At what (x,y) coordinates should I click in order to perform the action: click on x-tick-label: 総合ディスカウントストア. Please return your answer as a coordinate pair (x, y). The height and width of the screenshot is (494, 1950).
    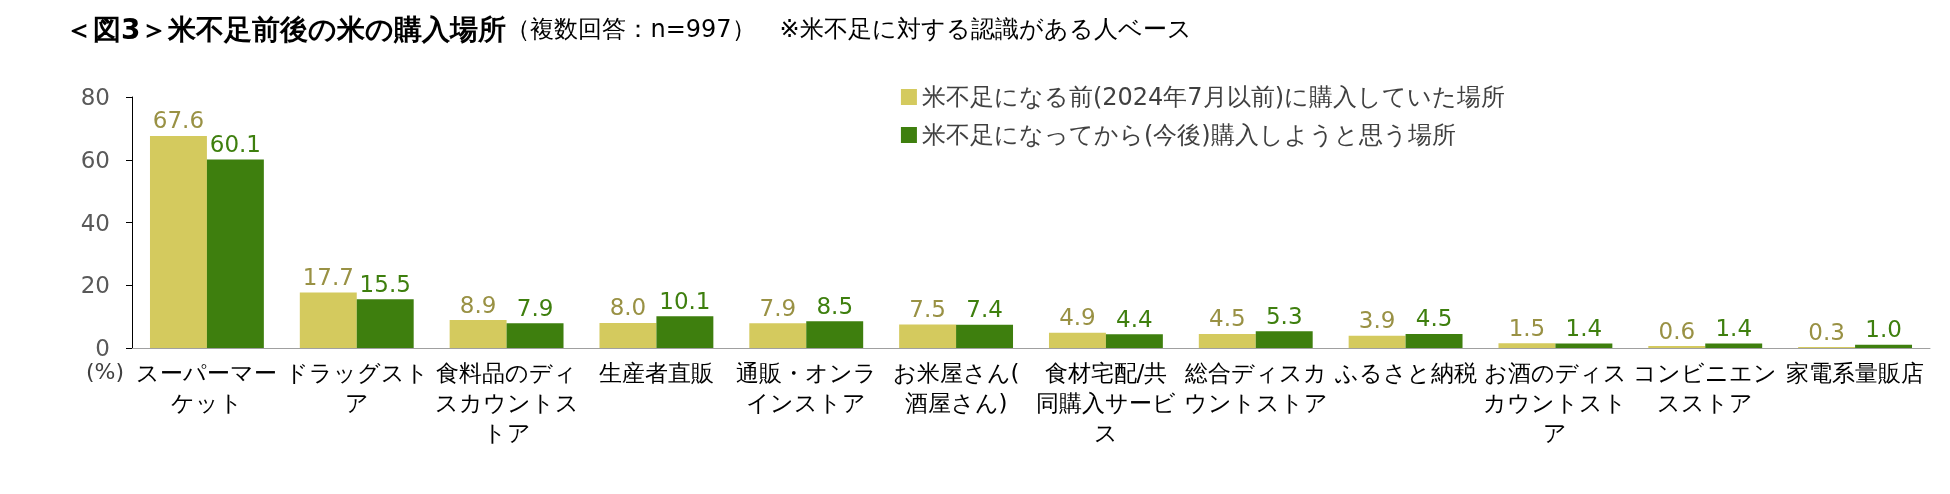
    Looking at the image, I should click on (1255, 388).